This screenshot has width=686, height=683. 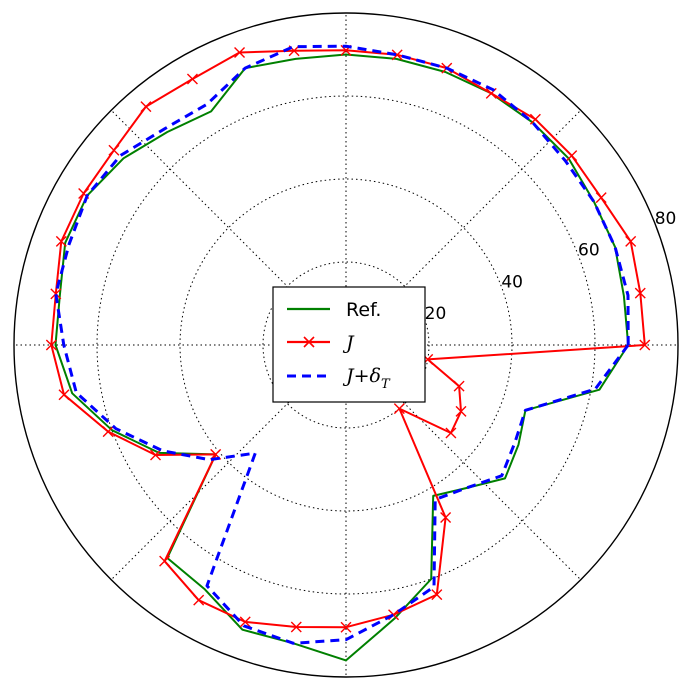 What do you see at coordinates (436, 314) in the screenshot?
I see `radial-tick-label: 20` at bounding box center [436, 314].